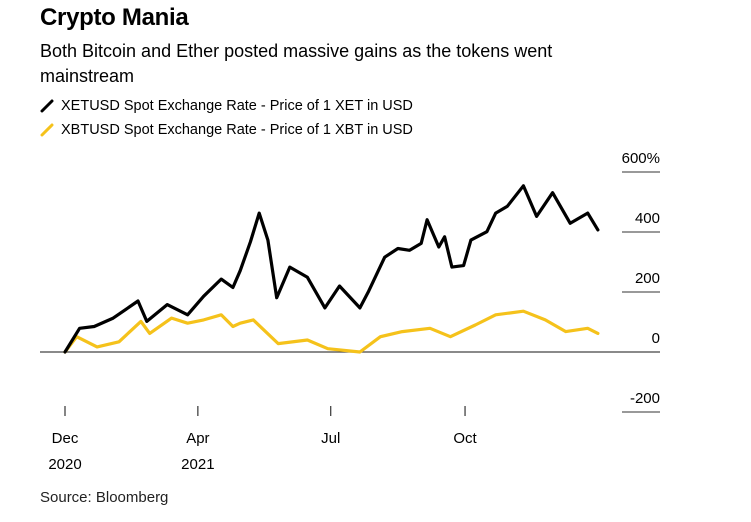 The height and width of the screenshot is (522, 751). Describe the element at coordinates (104, 497) in the screenshot. I see `source-note: Source: Bloomberg` at that location.